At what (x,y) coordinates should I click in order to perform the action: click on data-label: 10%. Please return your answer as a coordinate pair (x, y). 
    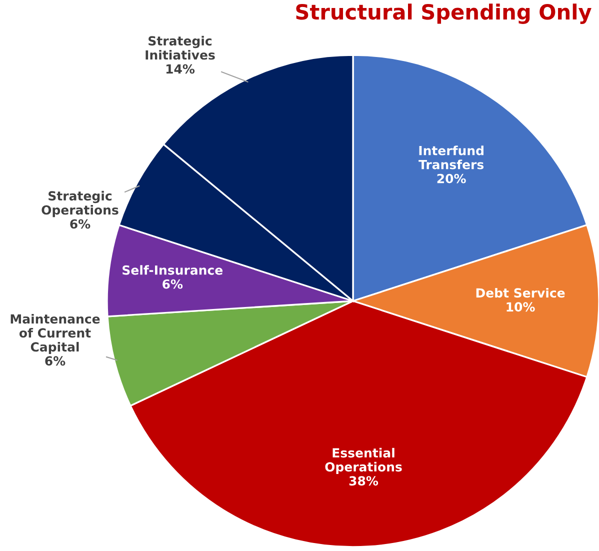
    Looking at the image, I should click on (520, 307).